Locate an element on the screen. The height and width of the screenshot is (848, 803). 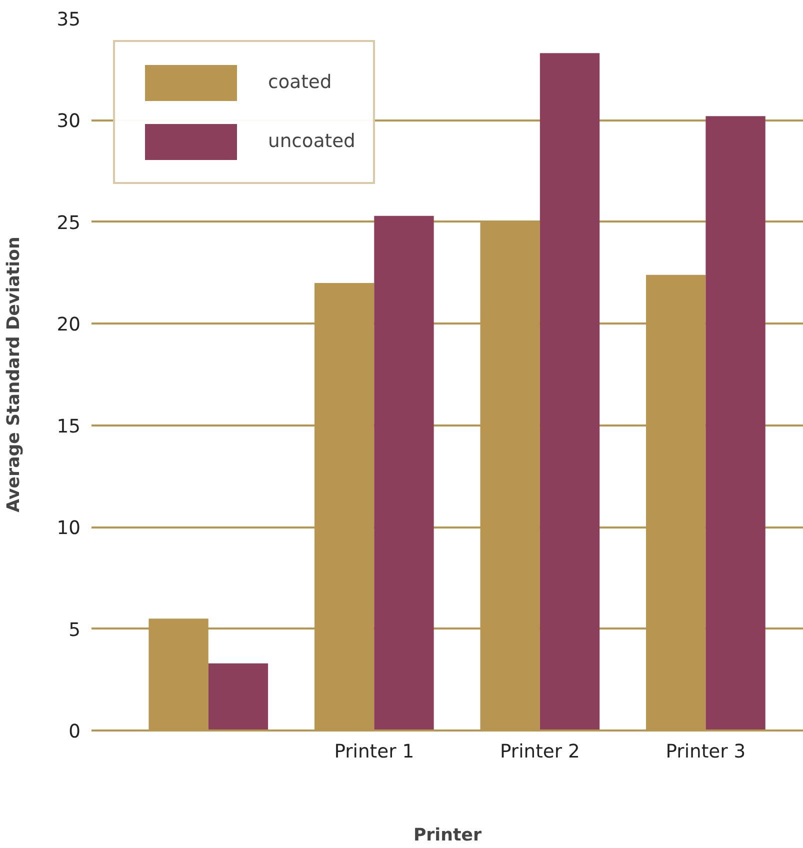
y-tick-label: 20 is located at coordinates (68, 325).